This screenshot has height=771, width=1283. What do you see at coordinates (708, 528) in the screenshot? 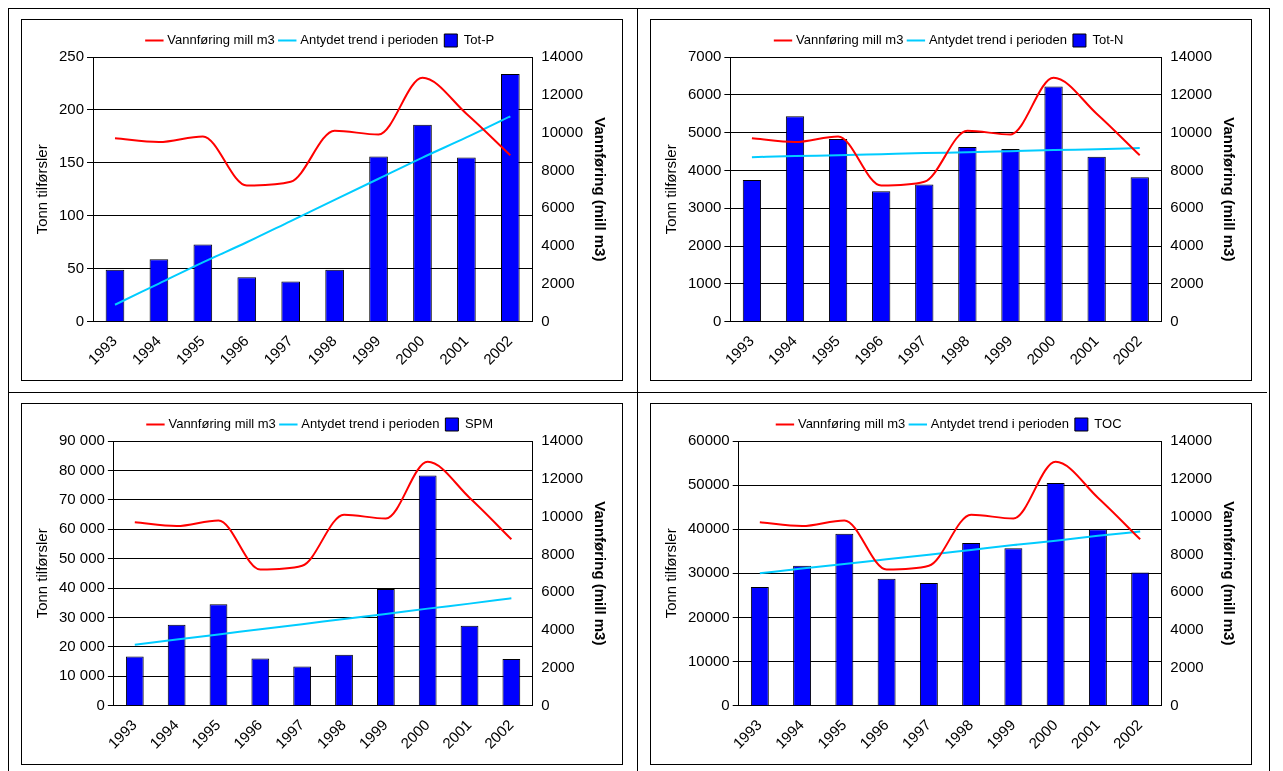
I see `y-tick-label: 40000` at bounding box center [708, 528].